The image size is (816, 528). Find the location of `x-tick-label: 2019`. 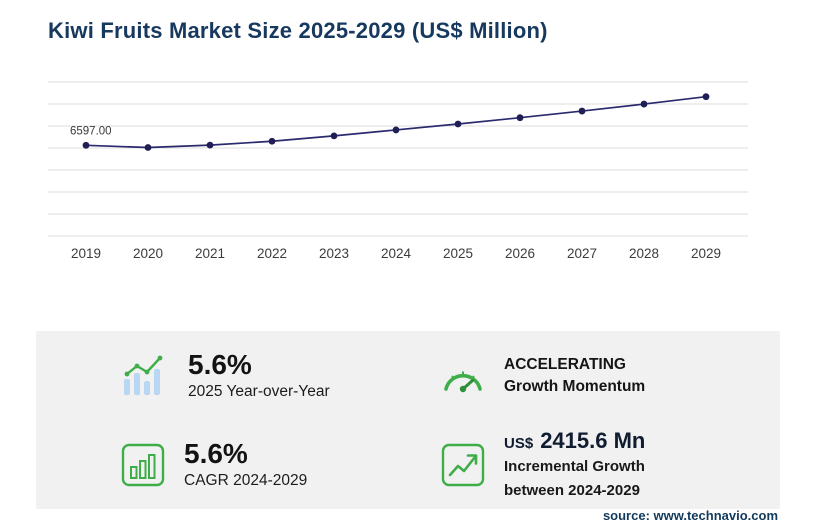

x-tick-label: 2019 is located at coordinates (86, 253).